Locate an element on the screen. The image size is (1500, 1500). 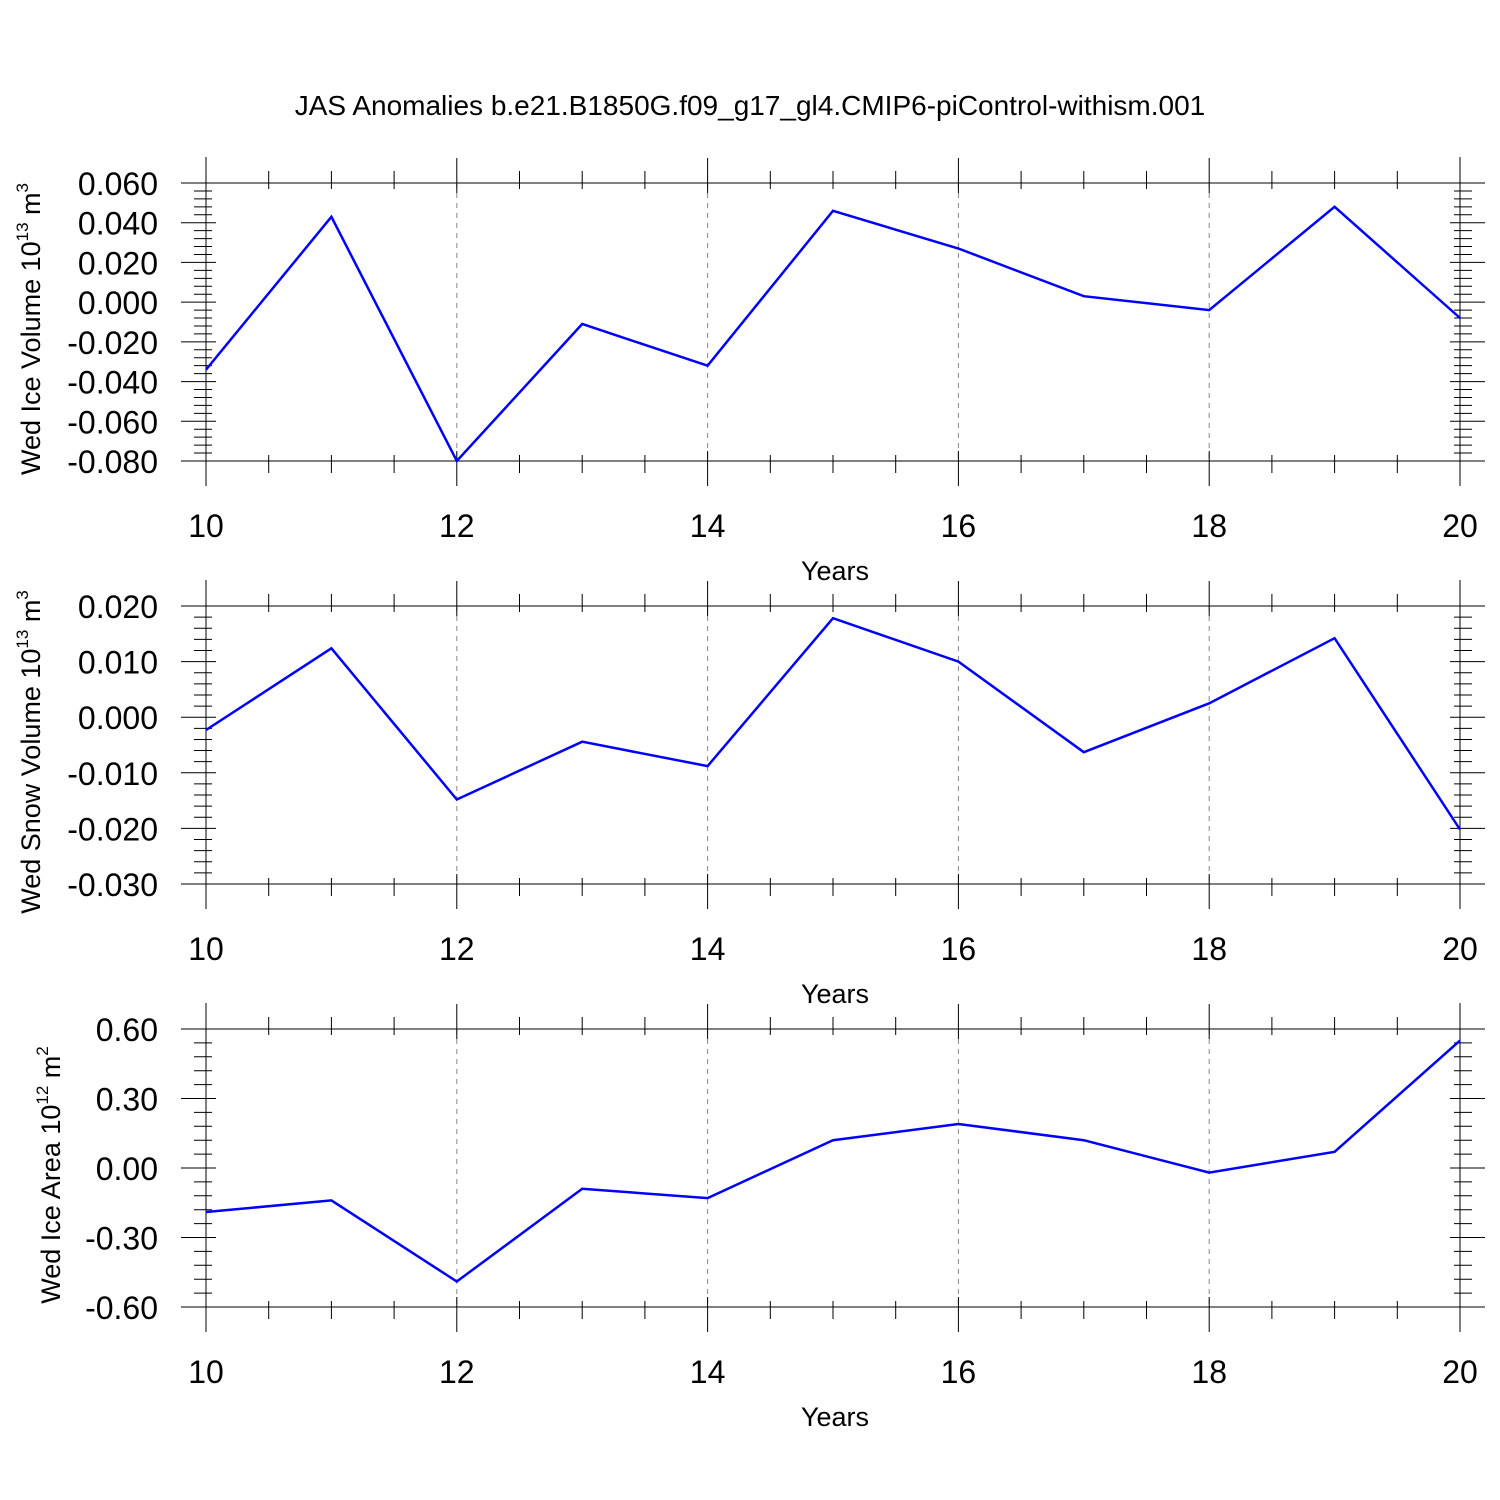
y-axis-label: Wed Snow Volume 1013 m3 is located at coordinates (29, 752).